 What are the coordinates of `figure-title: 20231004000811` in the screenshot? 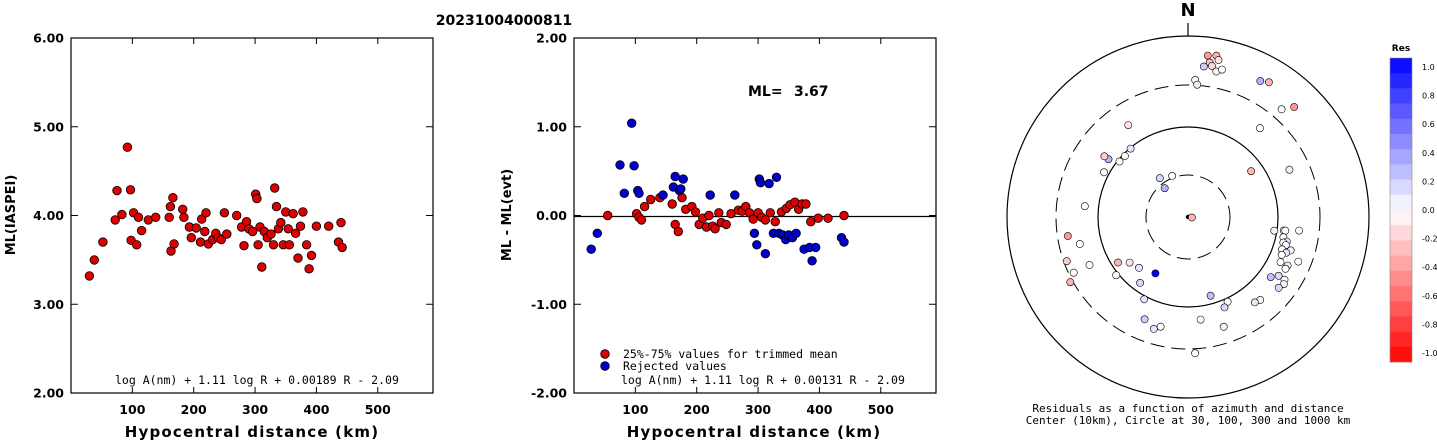 It's located at (504, 21).